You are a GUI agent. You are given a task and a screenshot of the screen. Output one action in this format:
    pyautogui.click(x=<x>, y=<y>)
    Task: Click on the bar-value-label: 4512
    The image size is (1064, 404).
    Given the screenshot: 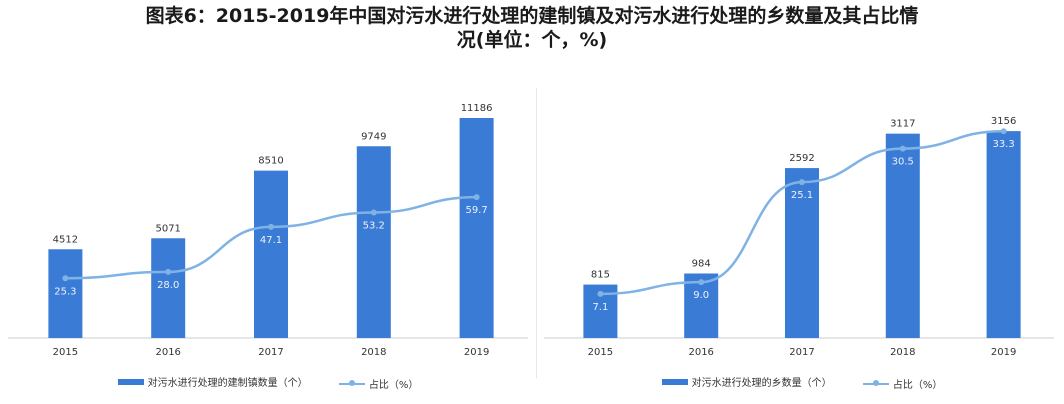 What is the action you would take?
    pyautogui.click(x=65, y=239)
    